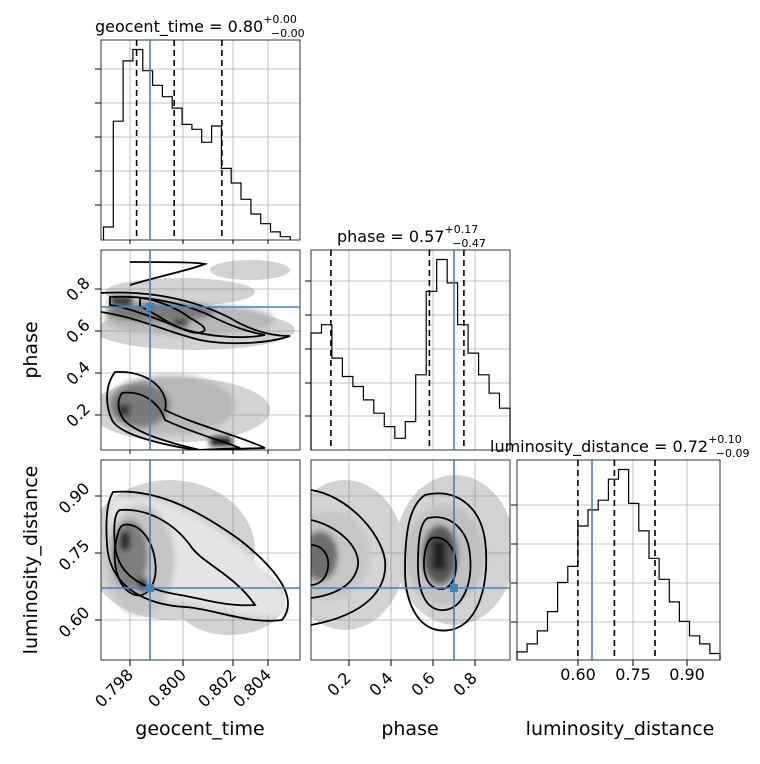  I want to click on ticks-ld-vs-geocent-time, so click(182, 580).